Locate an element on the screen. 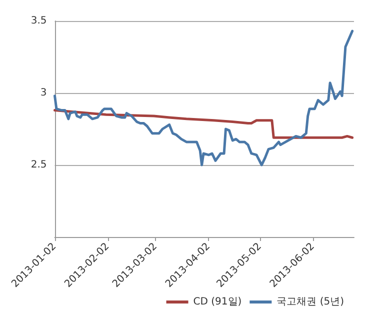 The height and width of the screenshot is (328, 367). legend-label: CD (91일) is located at coordinates (217, 302).